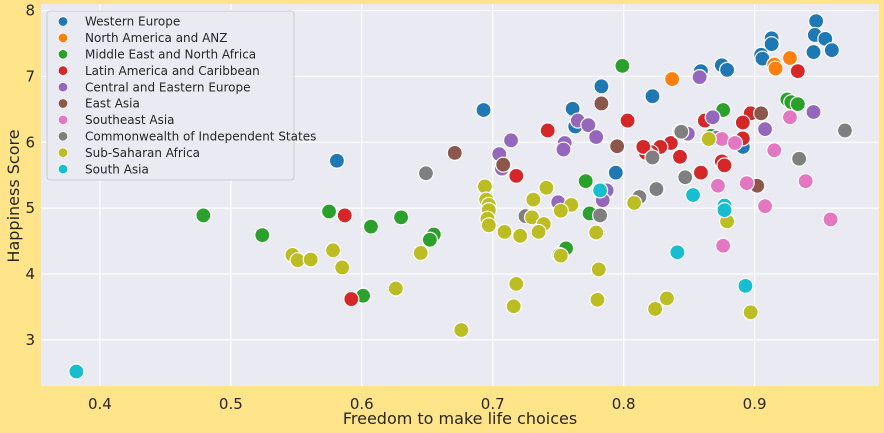  What do you see at coordinates (200, 137) in the screenshot?
I see `legend-label: Commonwealth of Independent States` at bounding box center [200, 137].